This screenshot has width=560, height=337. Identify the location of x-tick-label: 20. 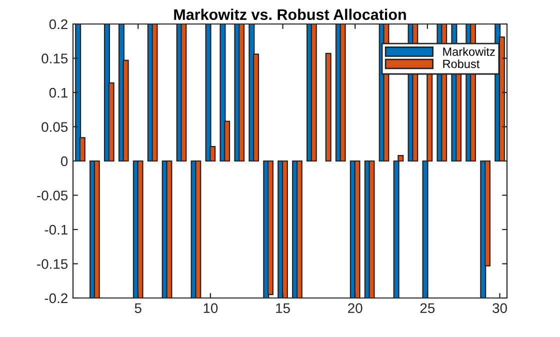
(355, 308).